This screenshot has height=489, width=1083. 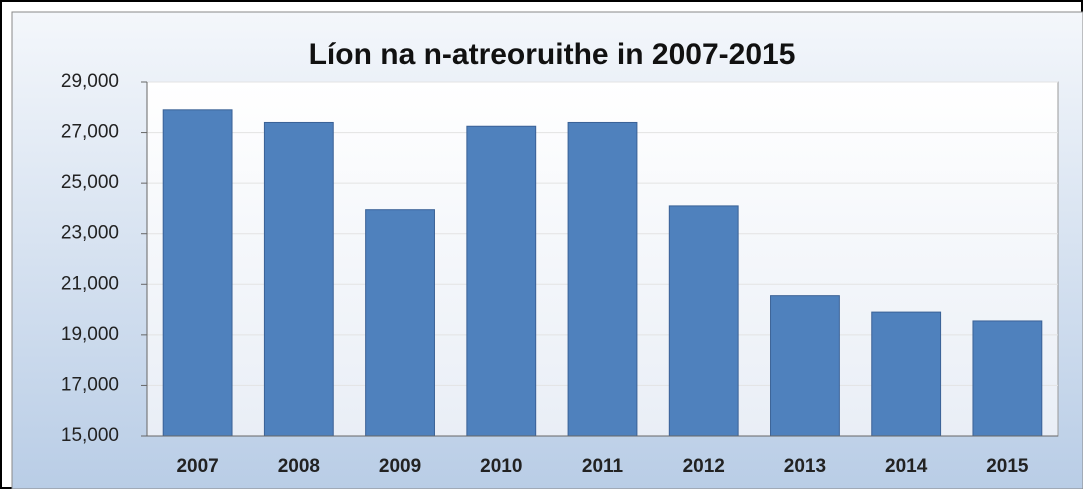 I want to click on chart-title: Líon na n-atreoruithe in 2007-2015, so click(x=552, y=54).